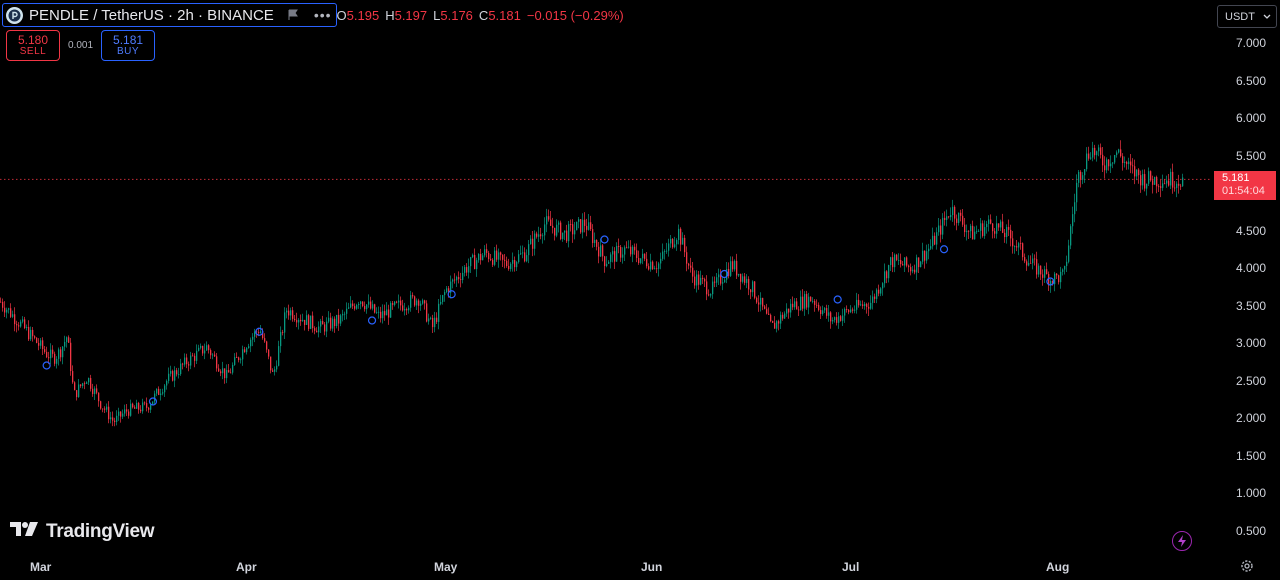  What do you see at coordinates (411, 15) in the screenshot?
I see `ohlc-value: 5.197` at bounding box center [411, 15].